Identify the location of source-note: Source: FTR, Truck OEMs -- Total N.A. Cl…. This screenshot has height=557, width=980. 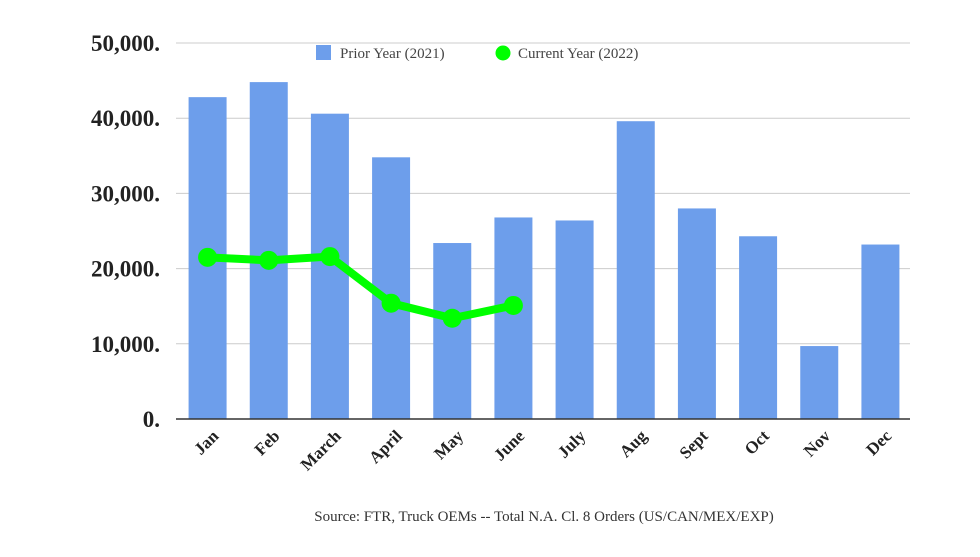
(544, 517).